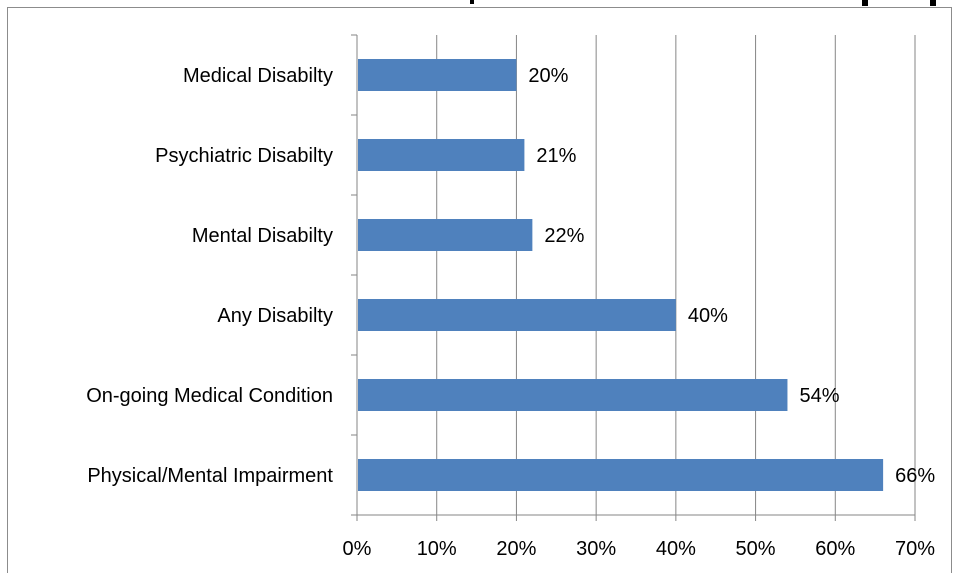 This screenshot has height=575, width=956. Describe the element at coordinates (835, 549) in the screenshot. I see `x-tick-label: 60%` at that location.